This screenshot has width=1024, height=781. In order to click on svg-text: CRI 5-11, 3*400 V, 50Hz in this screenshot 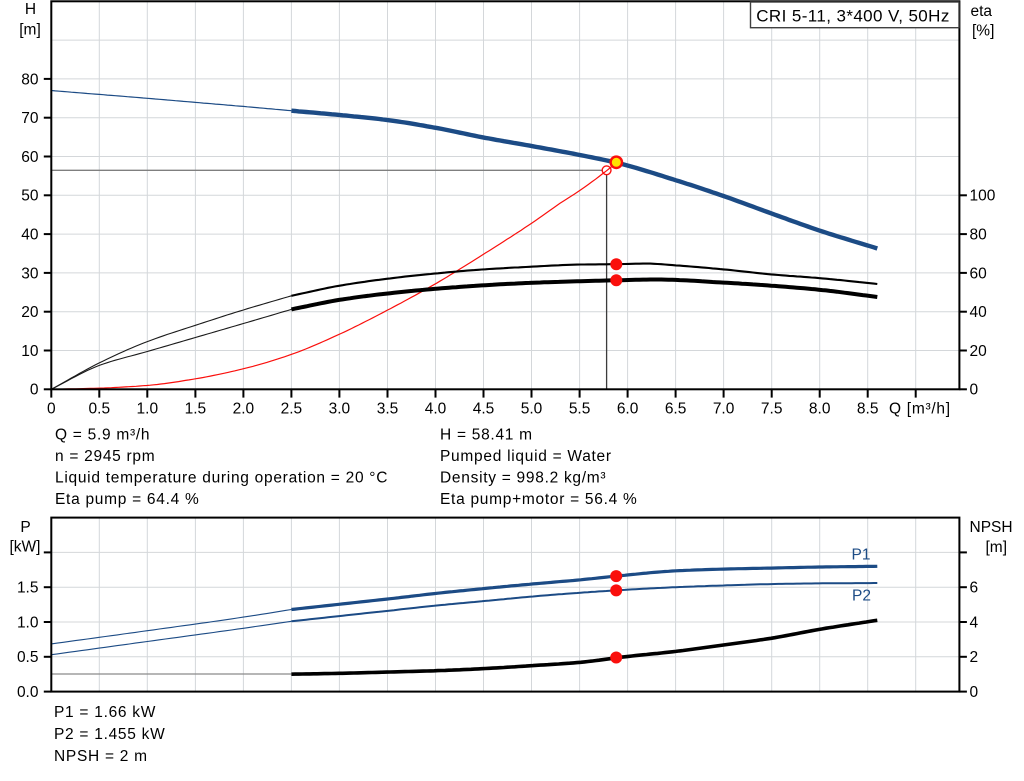, I will do `click(852, 16)`.